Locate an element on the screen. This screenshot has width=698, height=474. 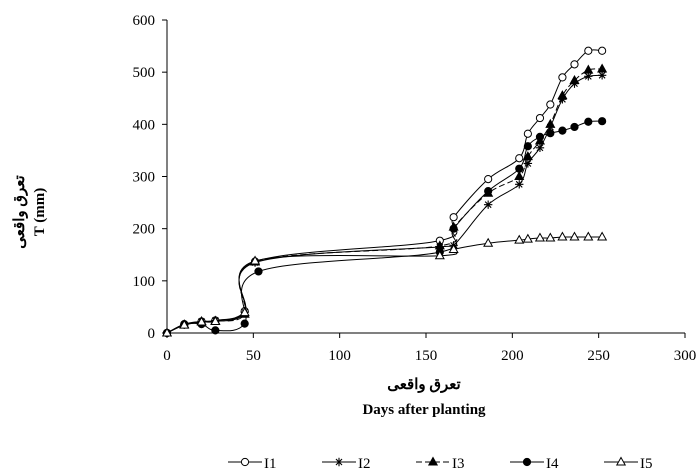
y-tick-label: 600 is located at coordinates (144, 21).